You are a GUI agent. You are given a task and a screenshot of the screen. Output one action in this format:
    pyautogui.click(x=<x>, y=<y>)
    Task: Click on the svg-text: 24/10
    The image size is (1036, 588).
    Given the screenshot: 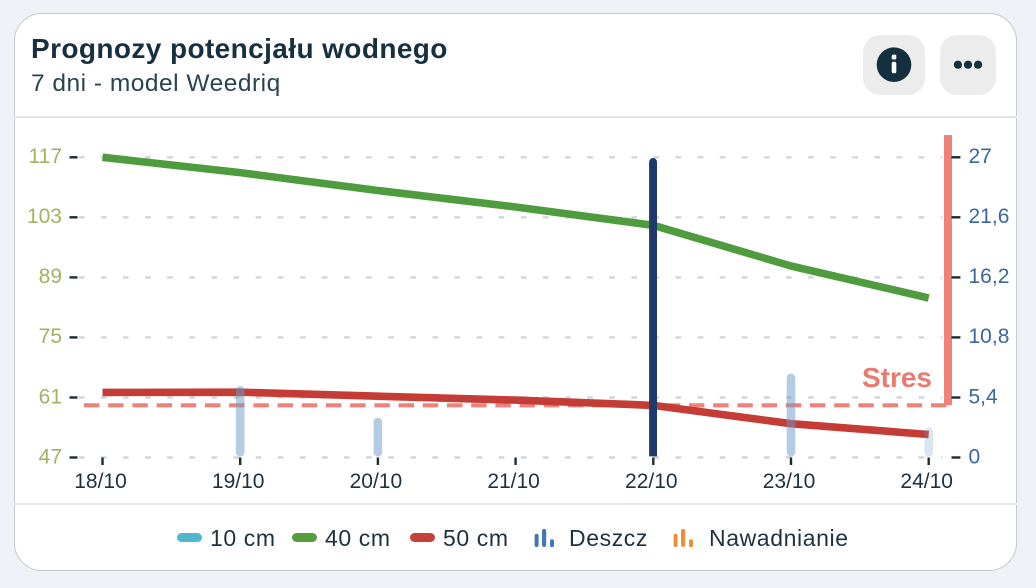 What is the action you would take?
    pyautogui.click(x=926, y=481)
    